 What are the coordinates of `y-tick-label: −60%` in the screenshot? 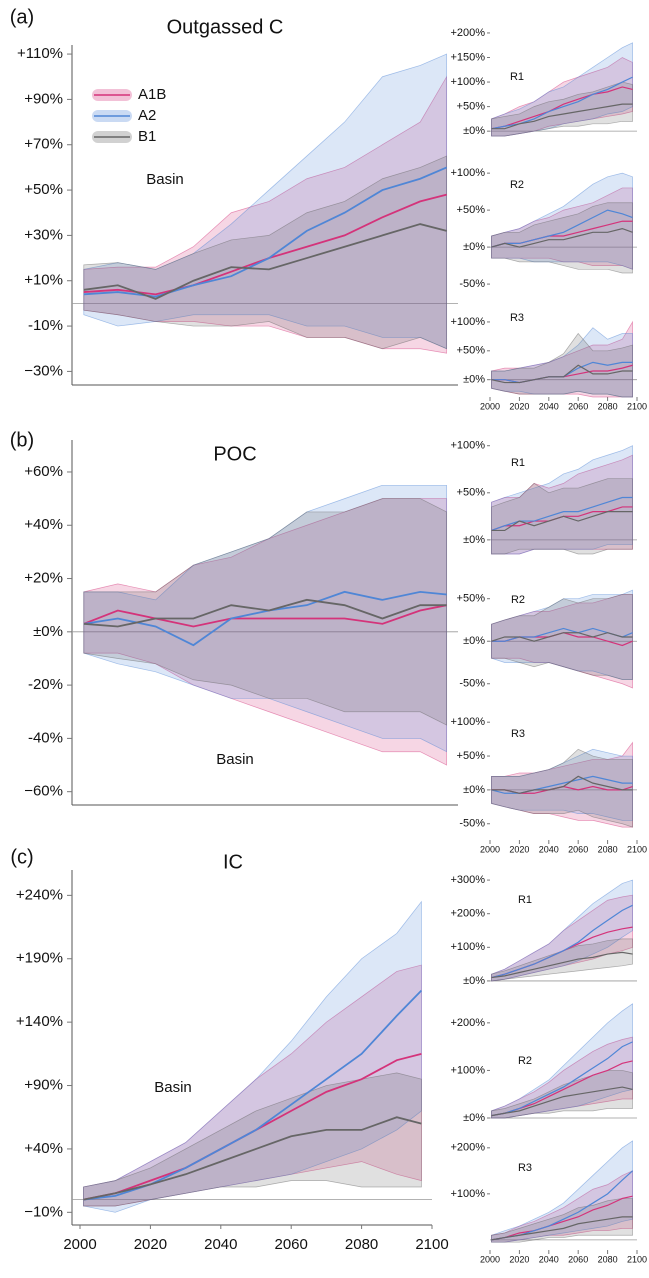 It's located at (43, 791).